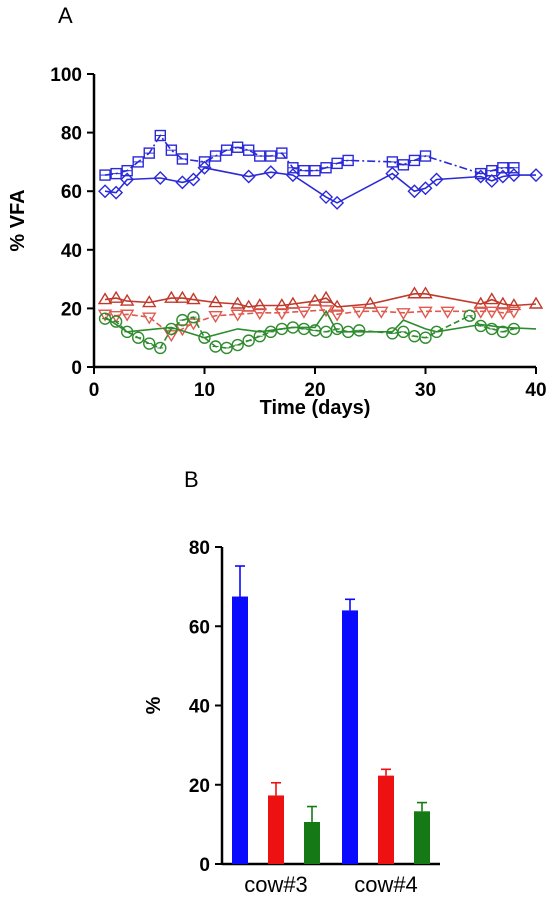  I want to click on y-tick-label-b: 60, so click(199, 627).